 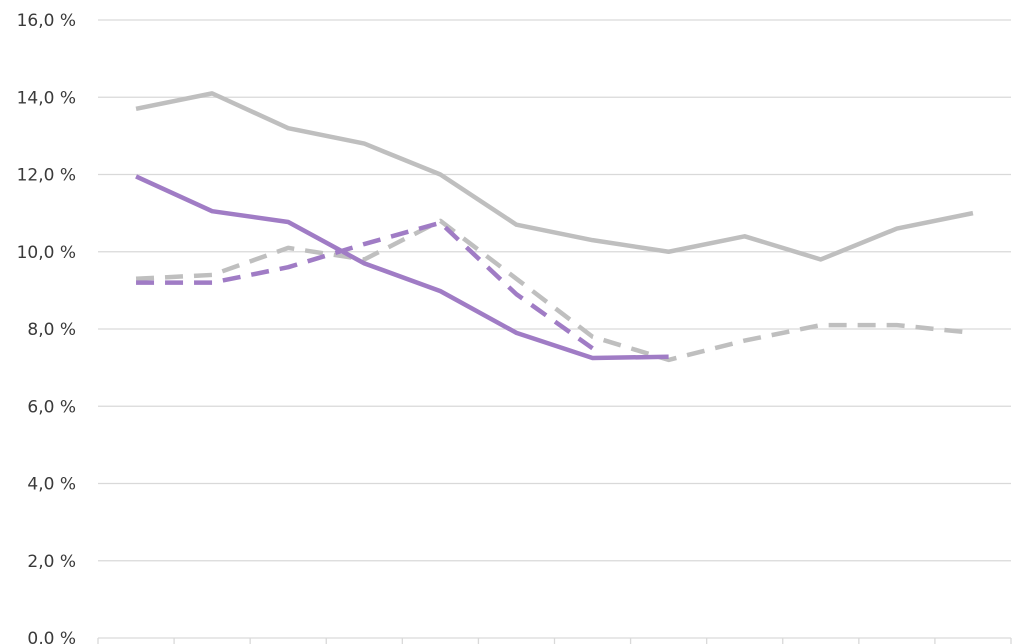 I want to click on y-tick-label: 8,0 %, so click(x=51, y=330).